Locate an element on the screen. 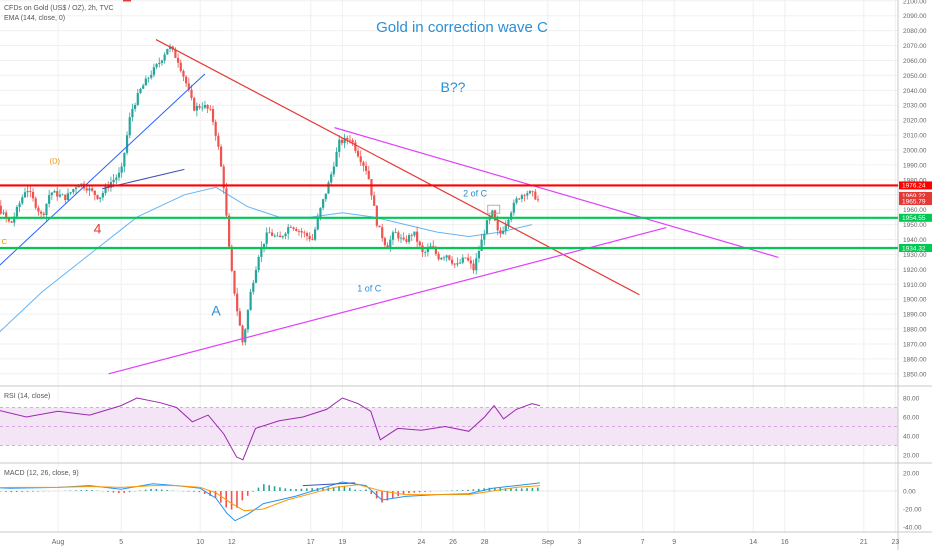 The height and width of the screenshot is (550, 932). time-axis: Aug 5 10 12 17 19 24 26 28 Sep 3 7 9 14 16 21 23 is located at coordinates (476, 542).